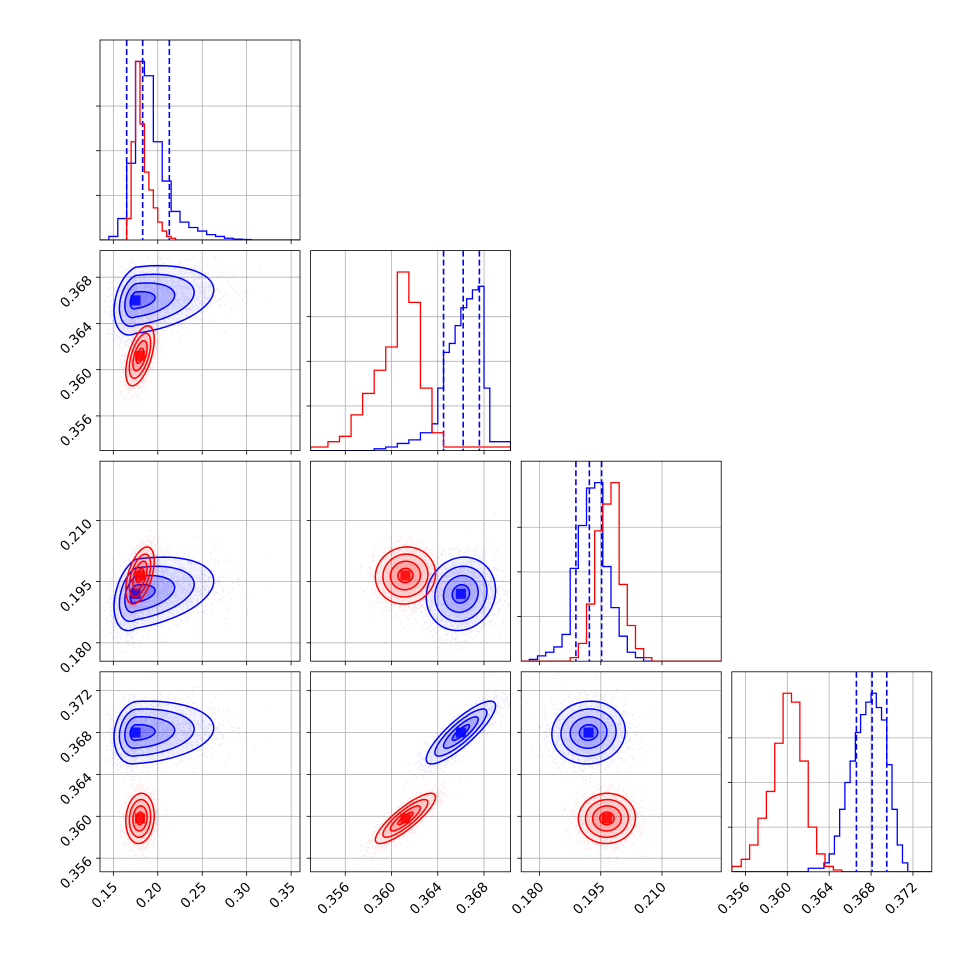 This screenshot has width=970, height=970. What do you see at coordinates (149, 895) in the screenshot?
I see `x-tick-label: 0.20` at bounding box center [149, 895].